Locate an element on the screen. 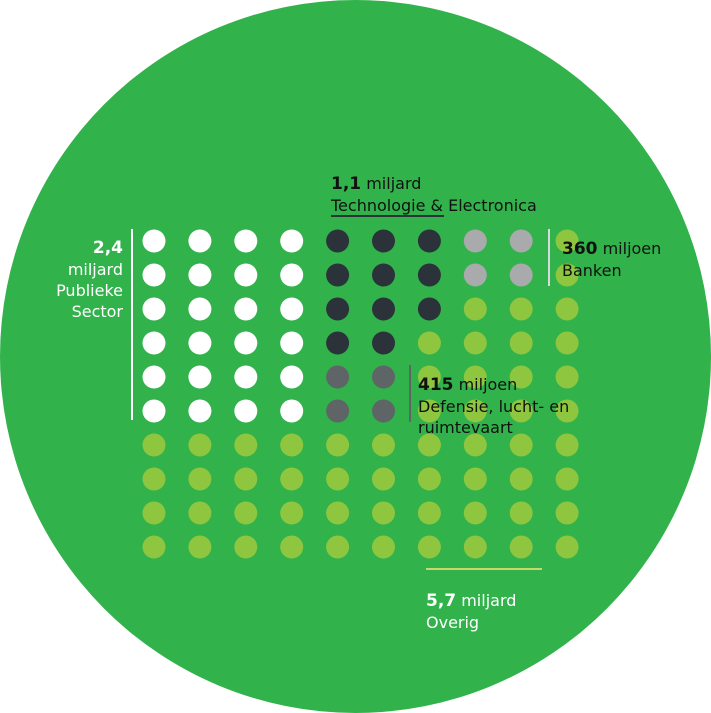 The image size is (711, 713). technologie-value: 1,1 is located at coordinates (346, 184).